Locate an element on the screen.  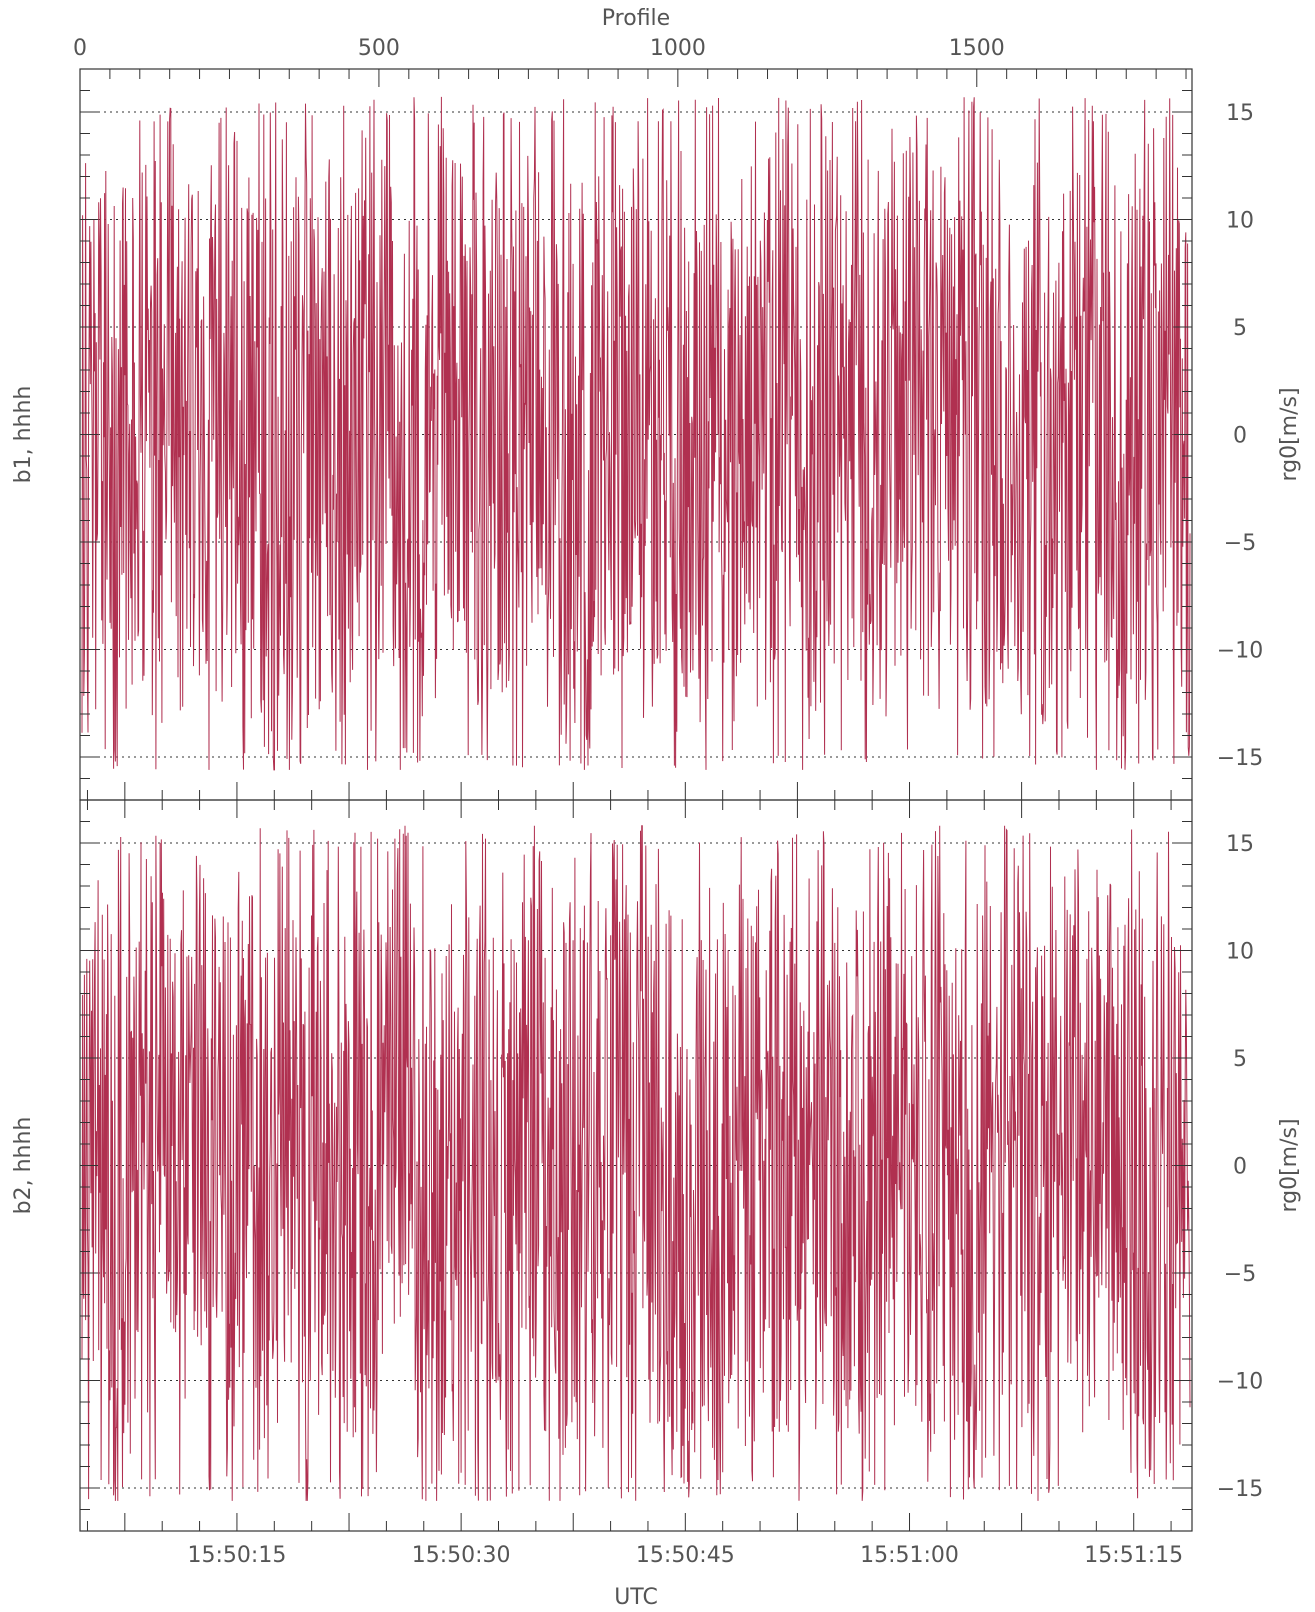
xtick-label: 15:51:00 is located at coordinates (909, 1555).